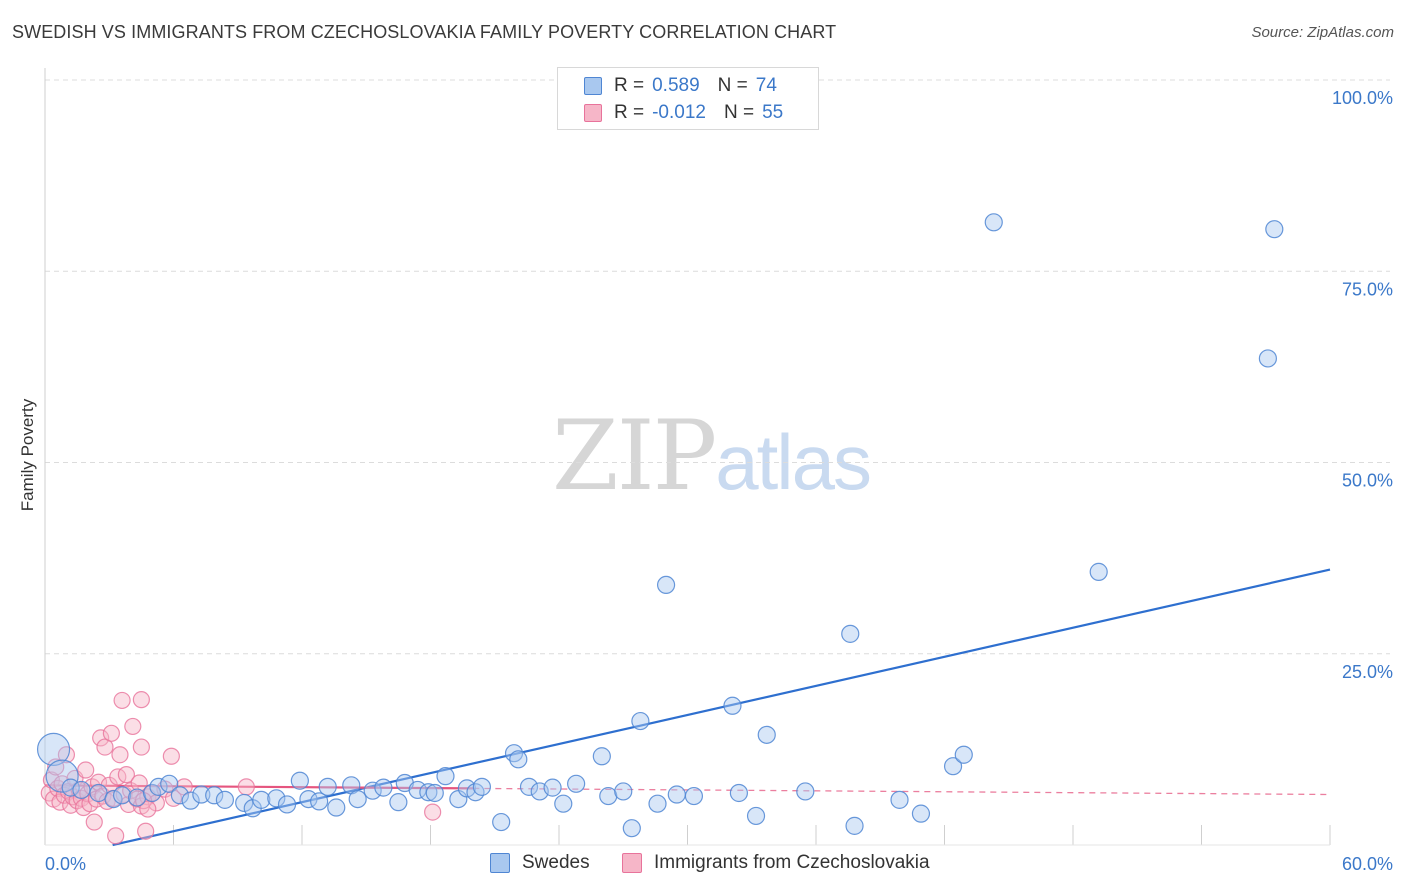 This screenshot has height=892, width=1406. What do you see at coordinates (1362, 98) in the screenshot?
I see `y-tick-label: 100.0%` at bounding box center [1362, 98].